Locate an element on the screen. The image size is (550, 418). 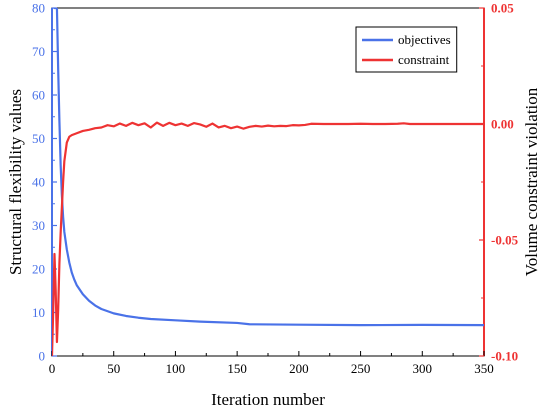
x-tick-label: 200 is located at coordinates (299, 368).